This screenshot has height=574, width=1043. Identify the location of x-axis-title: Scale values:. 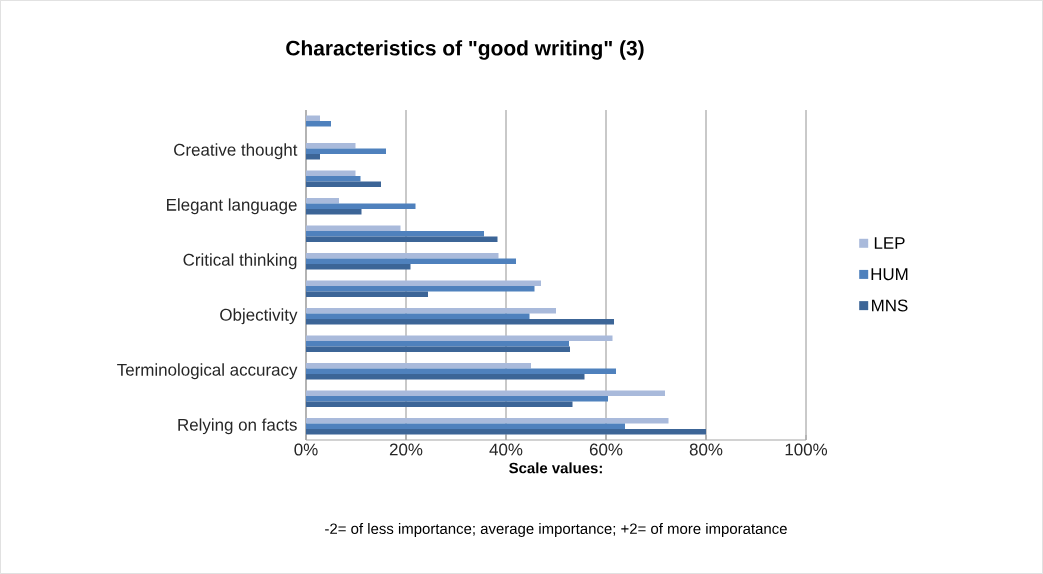
(555, 468).